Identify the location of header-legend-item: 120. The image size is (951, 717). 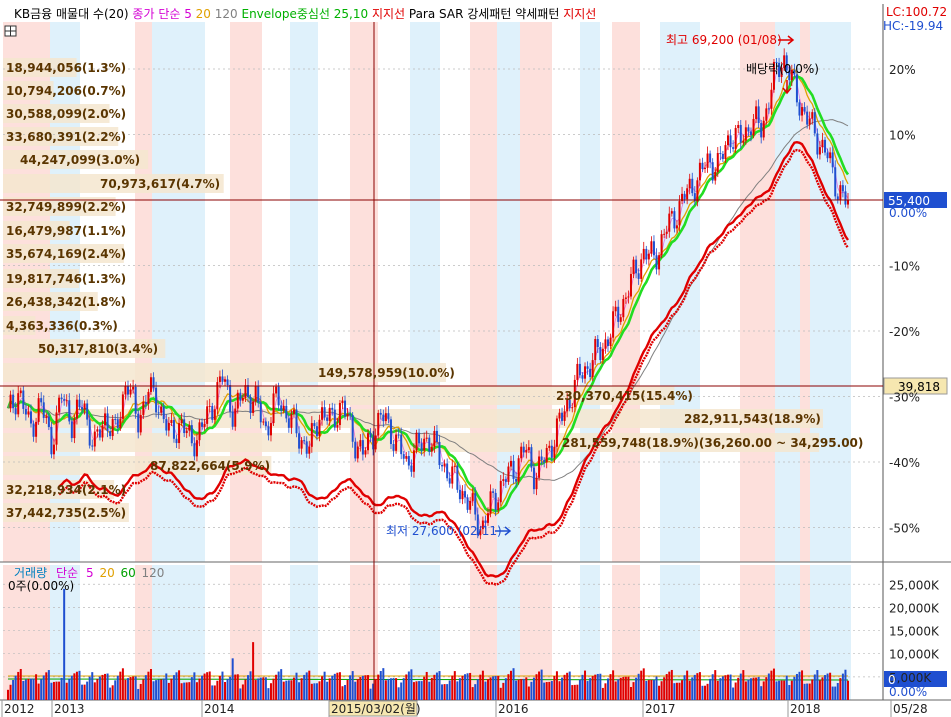
(224, 14).